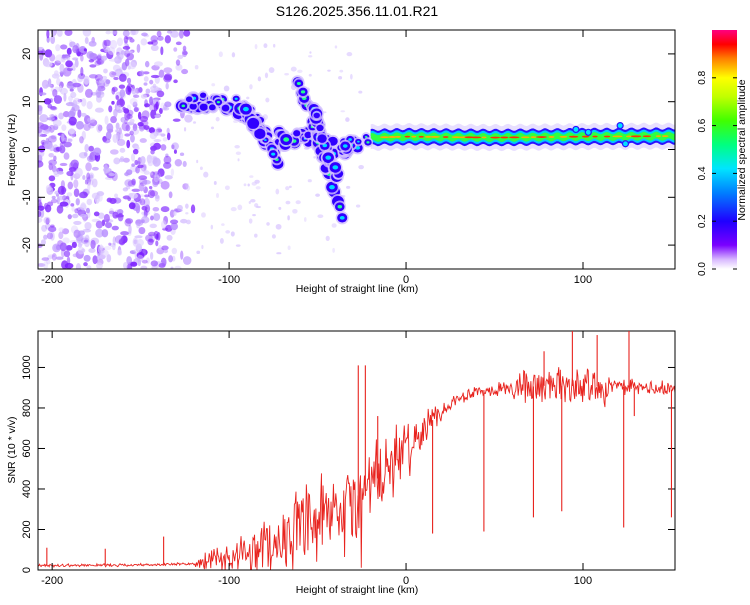 This screenshot has height=605, width=750. I want to click on spectrogram-y-tick-label: 20, so click(27, 54).